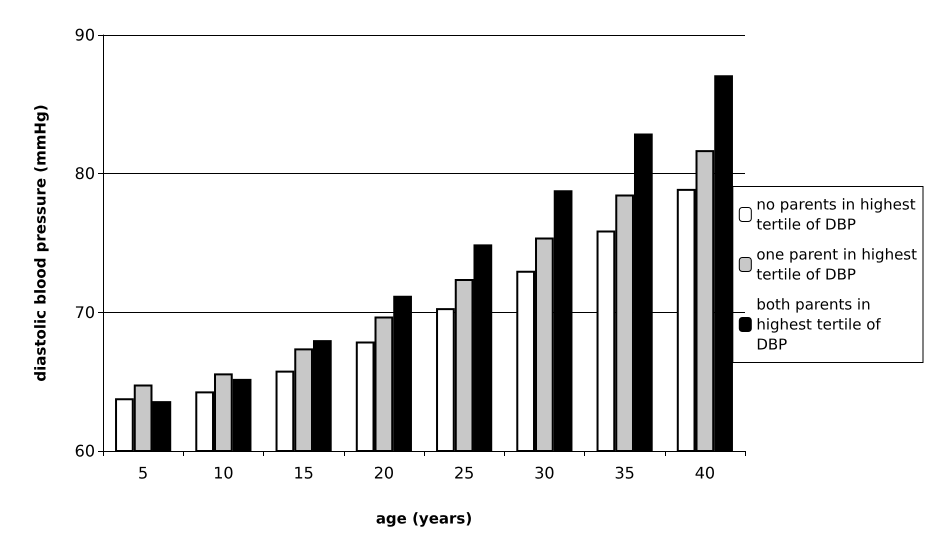  Describe the element at coordinates (41, 243) in the screenshot. I see `y-axis-title: diastolic blood pressure (mmHg)` at that location.